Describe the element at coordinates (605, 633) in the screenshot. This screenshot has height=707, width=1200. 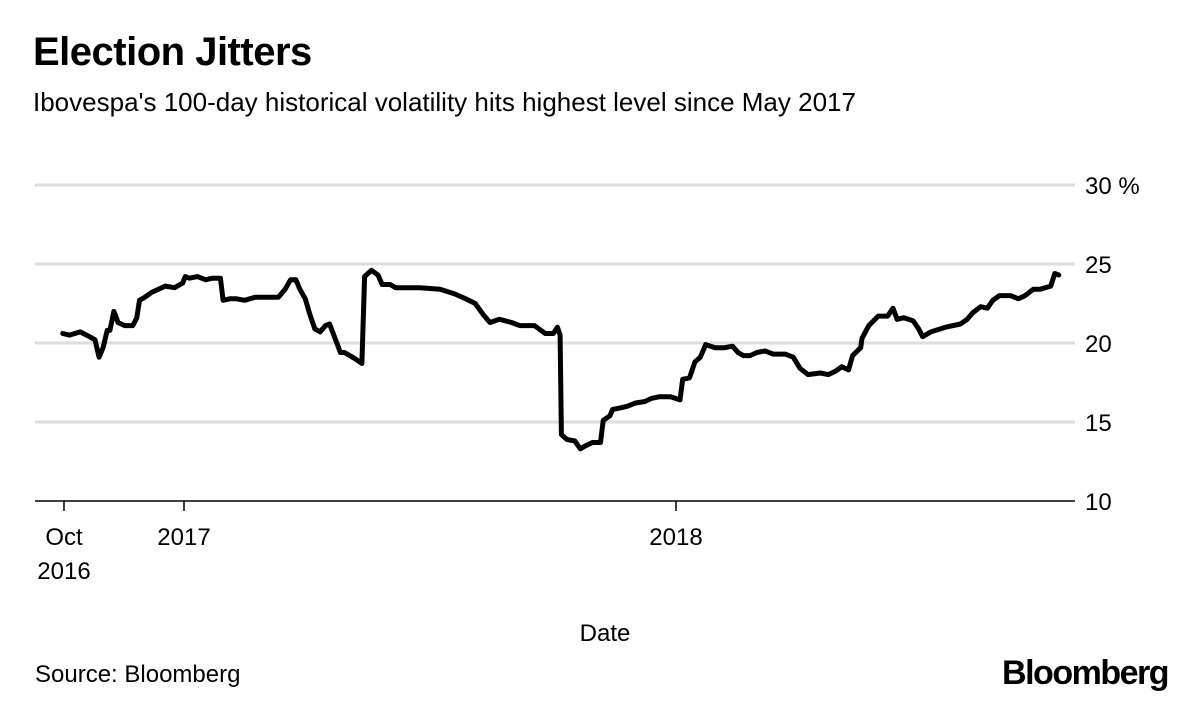
I see `x-axis-label: Date` at that location.